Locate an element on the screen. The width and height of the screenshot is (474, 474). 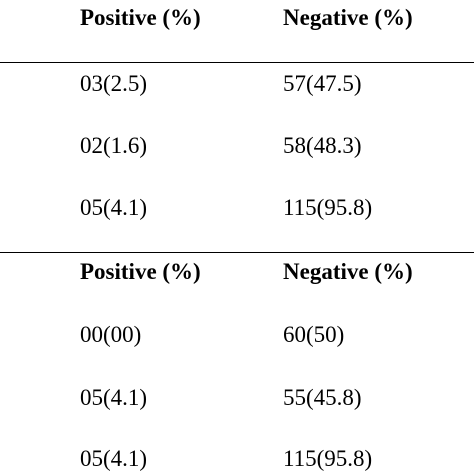
table-row-6-positive: 05(4.1) is located at coordinates (114, 458).